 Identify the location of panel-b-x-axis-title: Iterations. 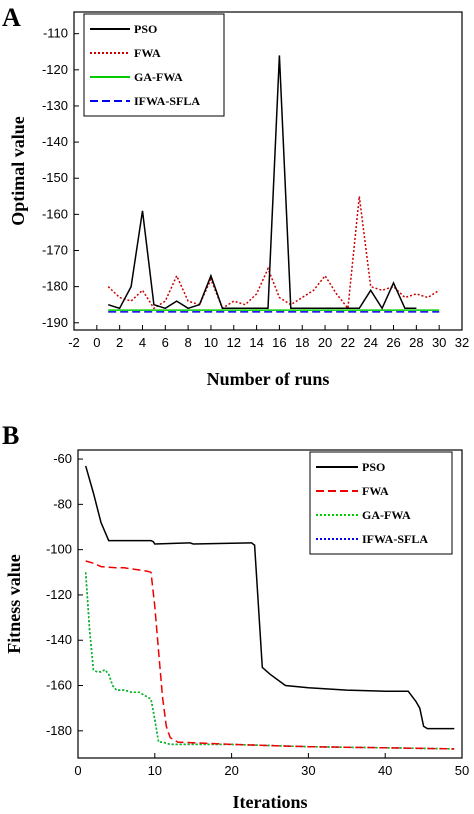
(270, 802).